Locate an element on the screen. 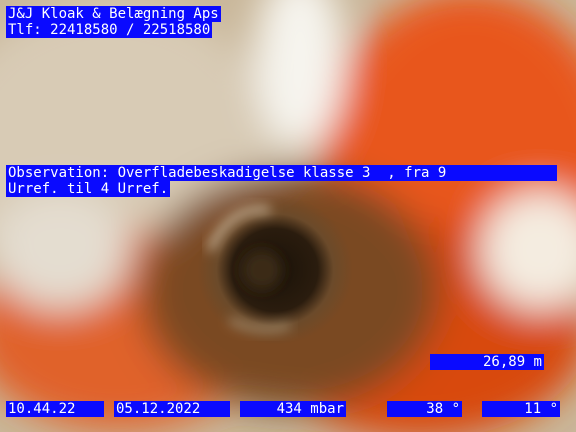 The height and width of the screenshot is (432, 576). distance: 26,89 m is located at coordinates (487, 362).